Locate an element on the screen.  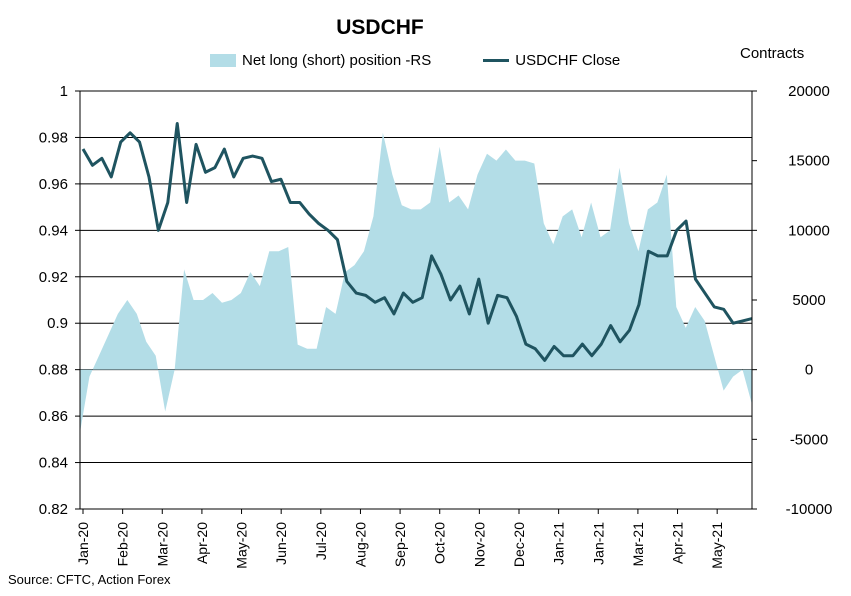
right-tick-label: 20000 is located at coordinates (809, 91).